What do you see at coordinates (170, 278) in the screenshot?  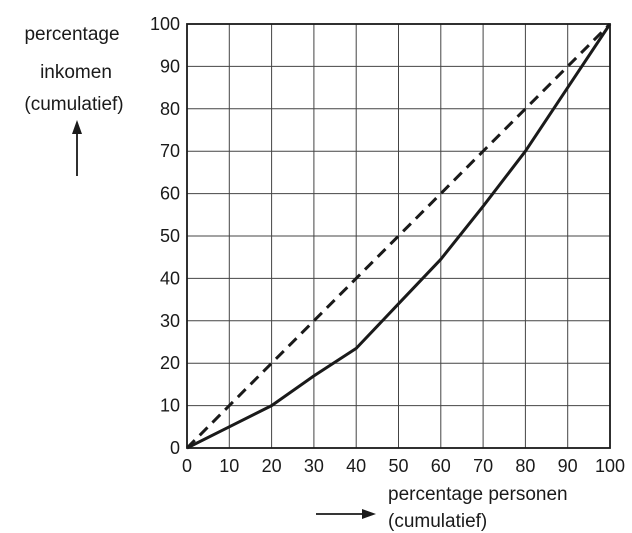 I see `y-tick-label-40: 40` at bounding box center [170, 278].